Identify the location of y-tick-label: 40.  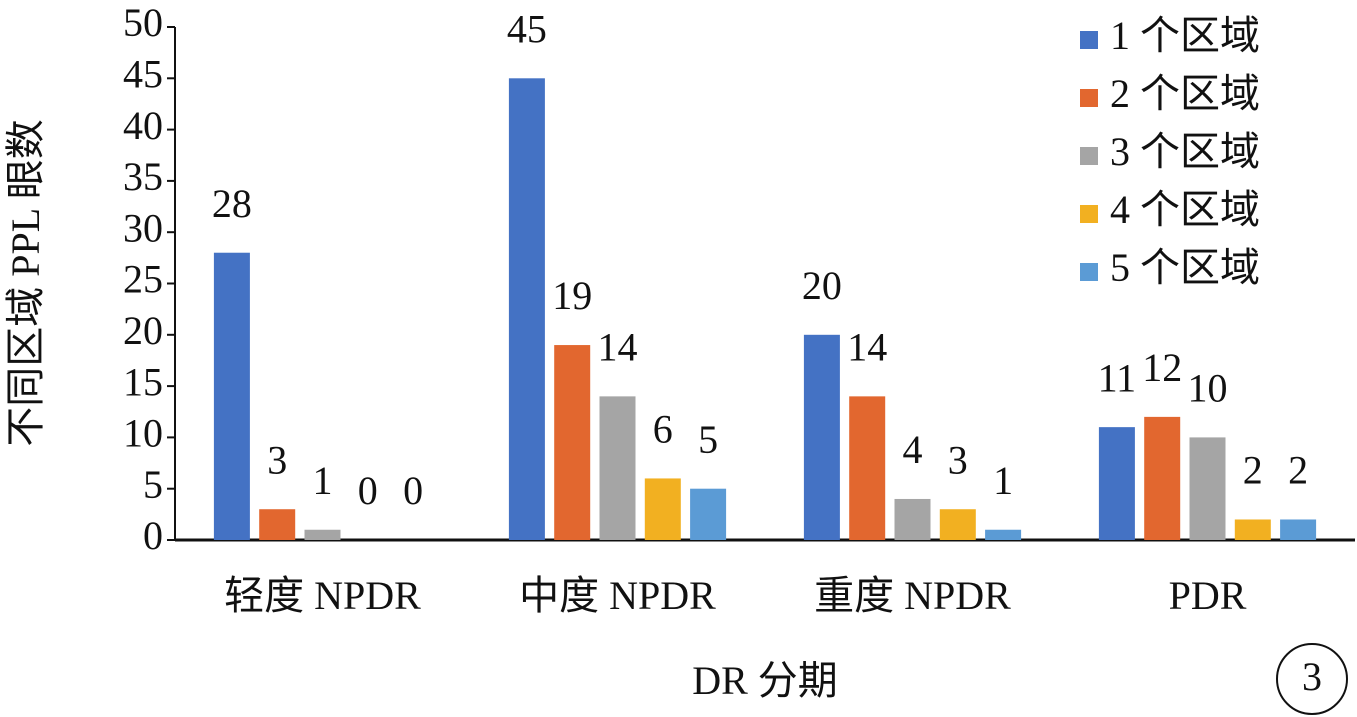
(143, 125).